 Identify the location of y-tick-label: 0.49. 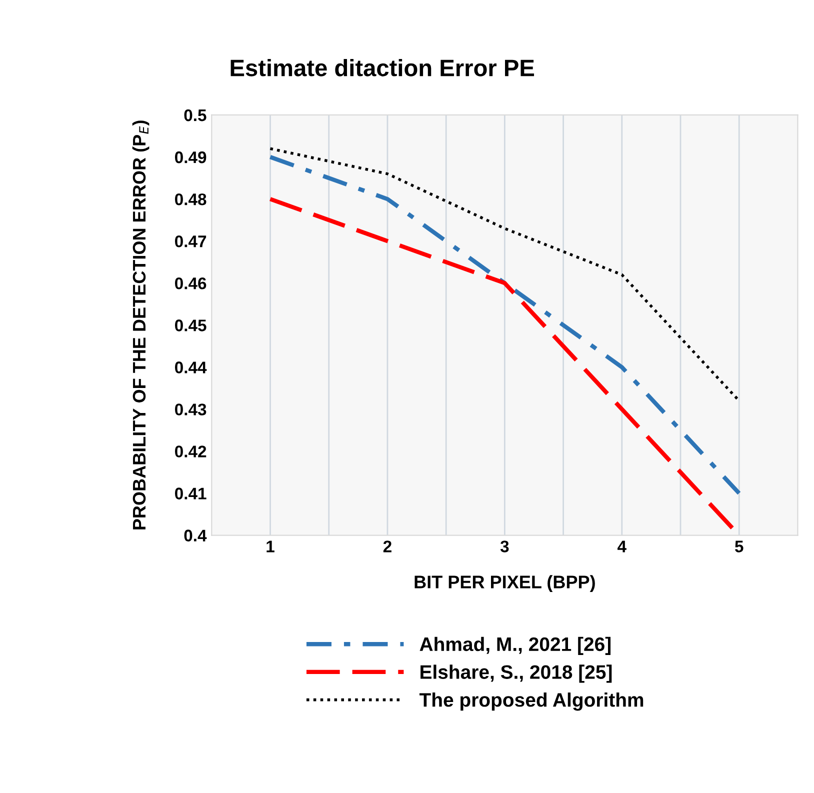
(190, 157).